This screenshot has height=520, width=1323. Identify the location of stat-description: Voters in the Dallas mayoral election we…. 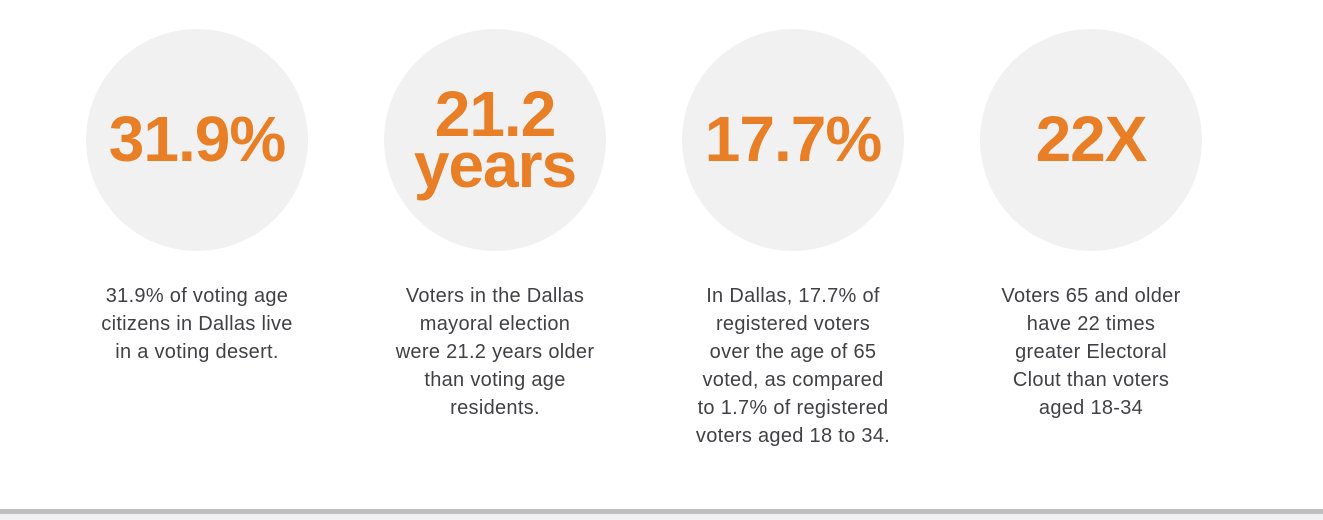
(495, 352).